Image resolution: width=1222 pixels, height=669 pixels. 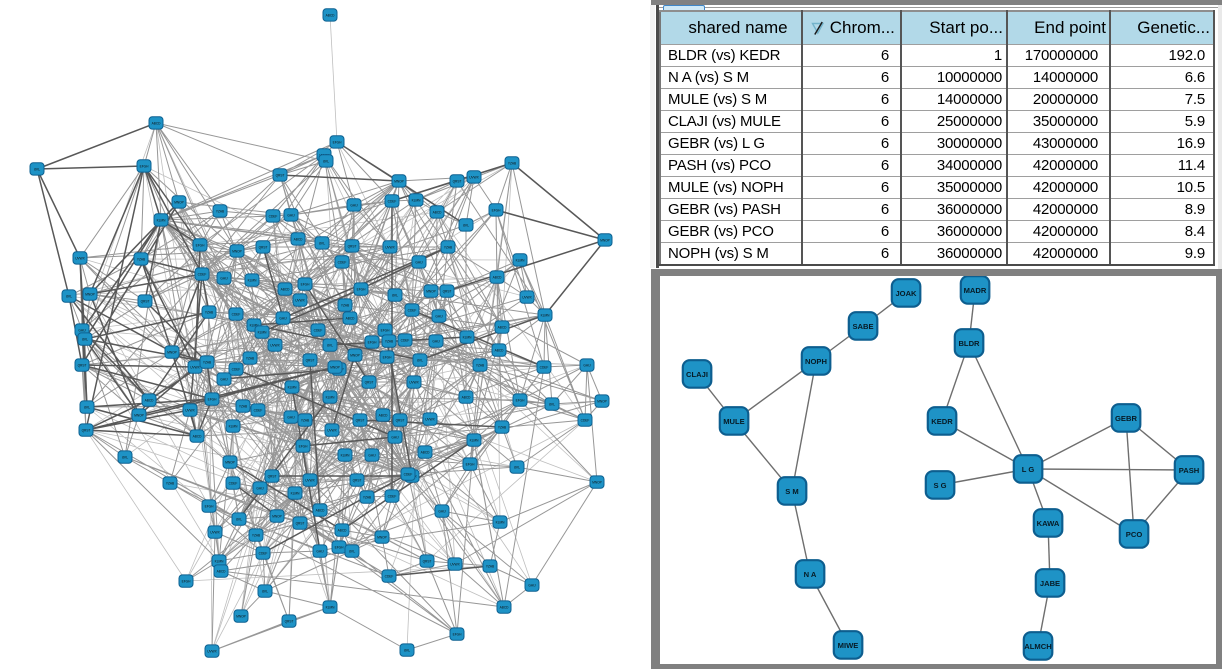 I want to click on svg-text: KEDR, so click(x=942, y=421).